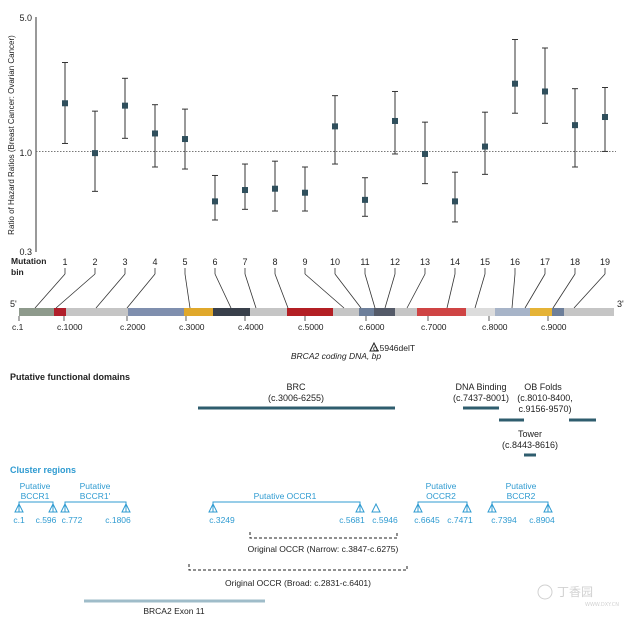 This screenshot has height=620, width=640. I want to click on marker-label: c.5946delT, so click(394, 348).